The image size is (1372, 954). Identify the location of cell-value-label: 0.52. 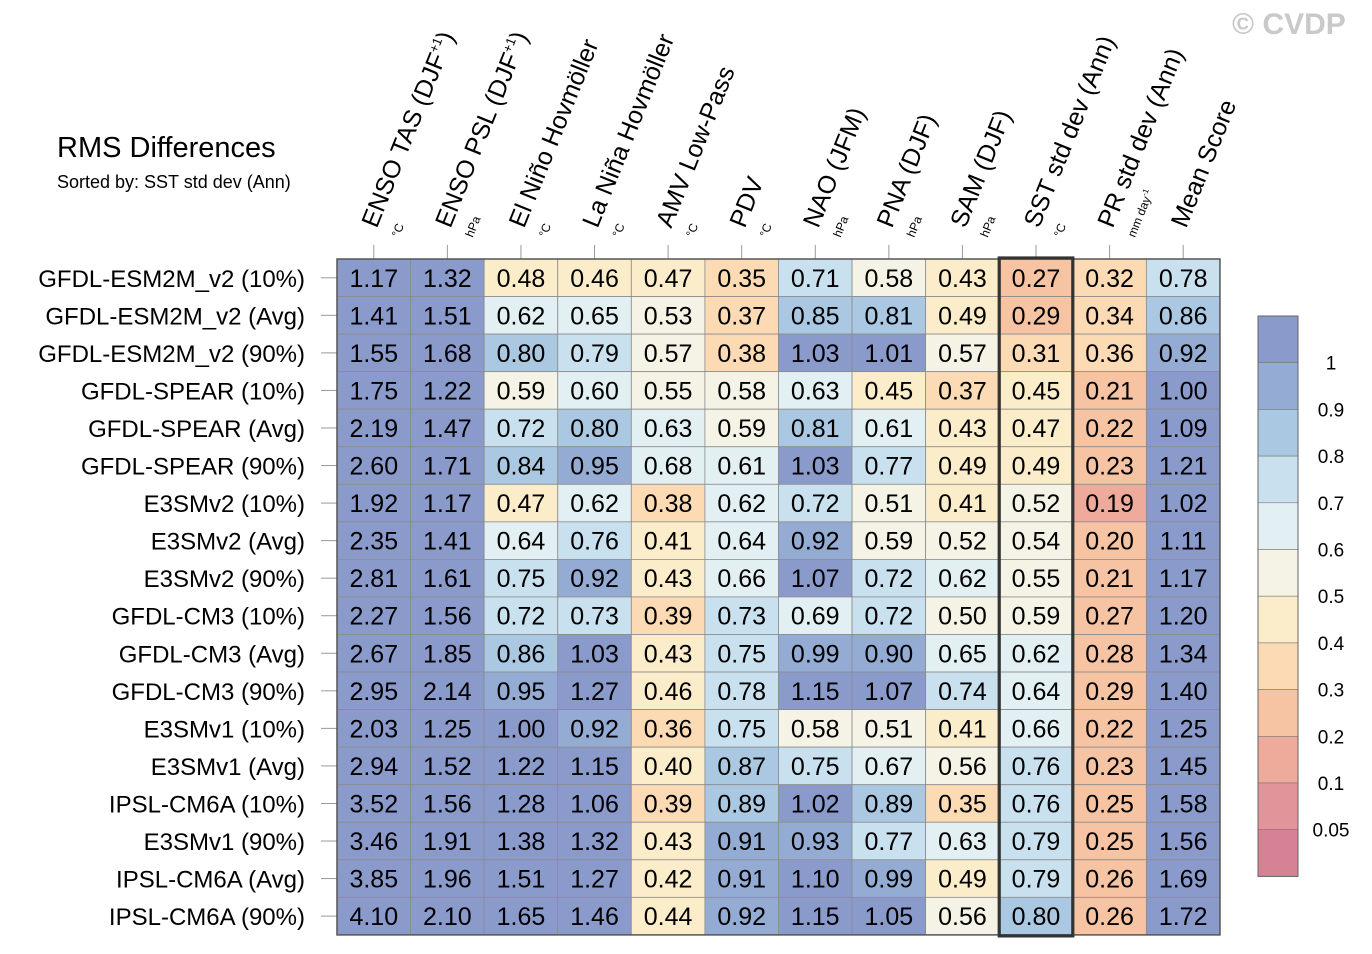
(1036, 504).